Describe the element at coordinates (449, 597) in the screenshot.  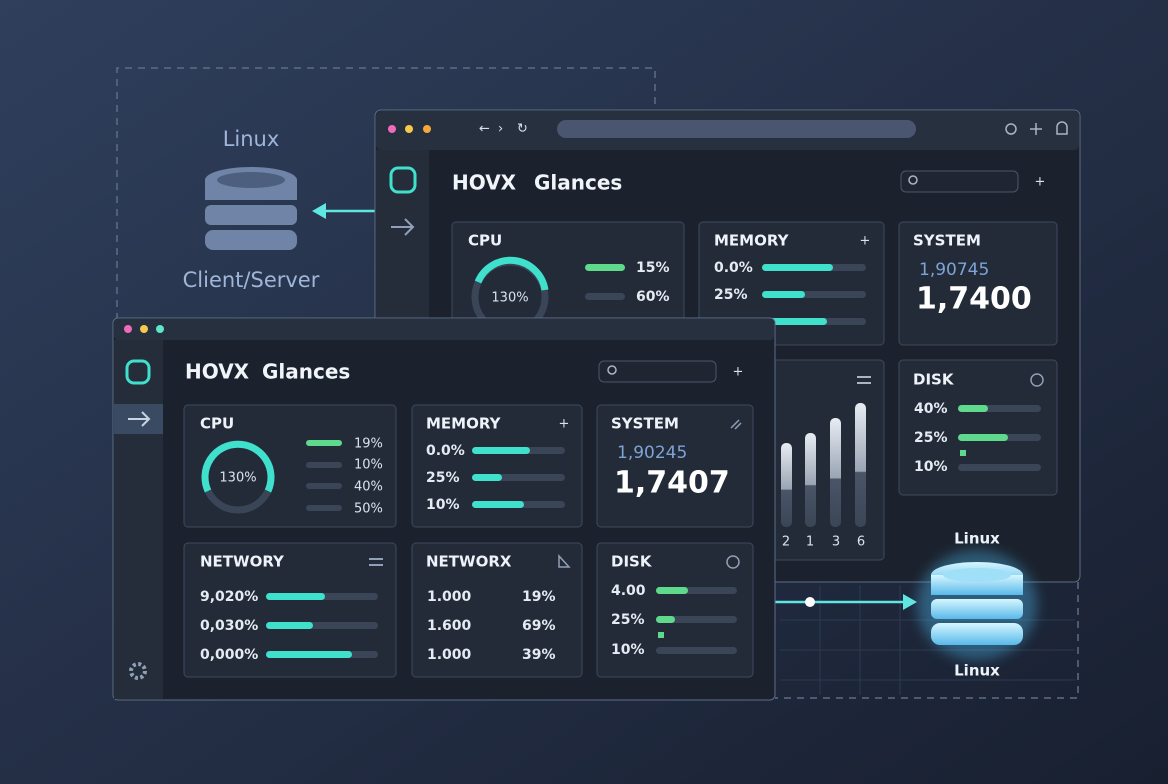
I see `row-value: 1.000` at that location.